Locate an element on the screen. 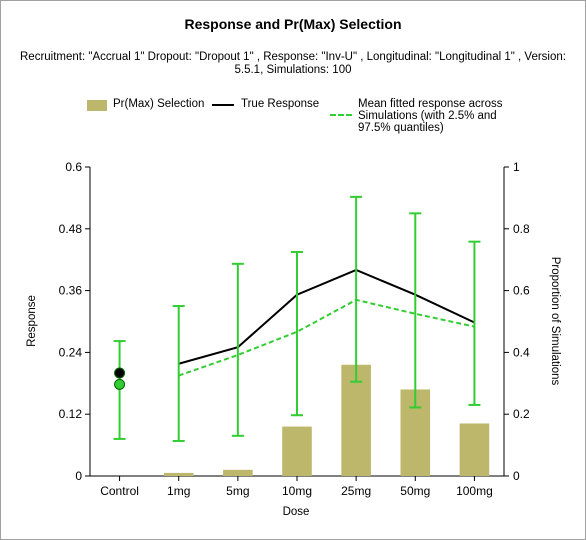  x-tick-label: 10mg is located at coordinates (297, 491).